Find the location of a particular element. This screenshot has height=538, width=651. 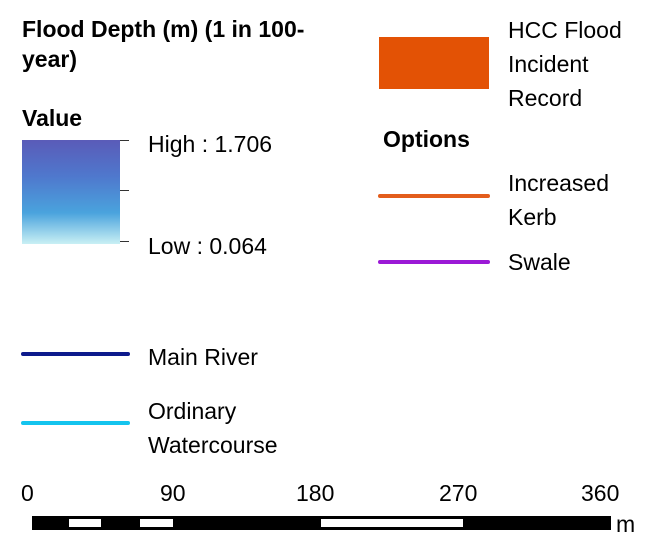

ramp-tick-mid is located at coordinates (124, 190).